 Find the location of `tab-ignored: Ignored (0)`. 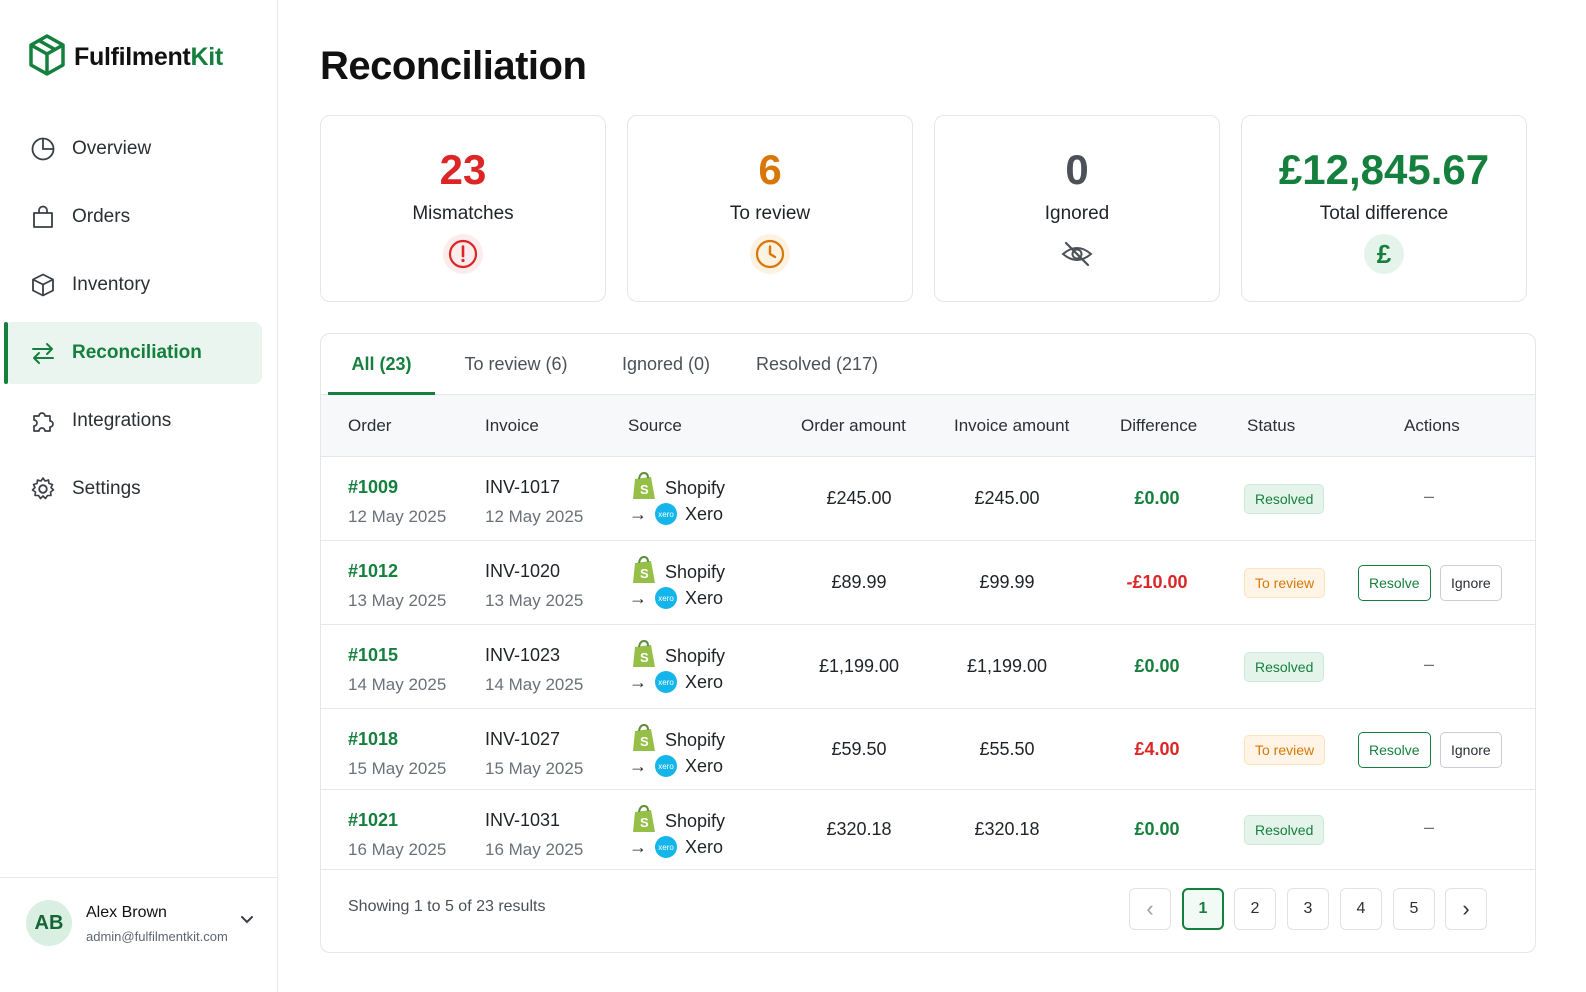

tab-ignored: Ignored (0) is located at coordinates (666, 364).